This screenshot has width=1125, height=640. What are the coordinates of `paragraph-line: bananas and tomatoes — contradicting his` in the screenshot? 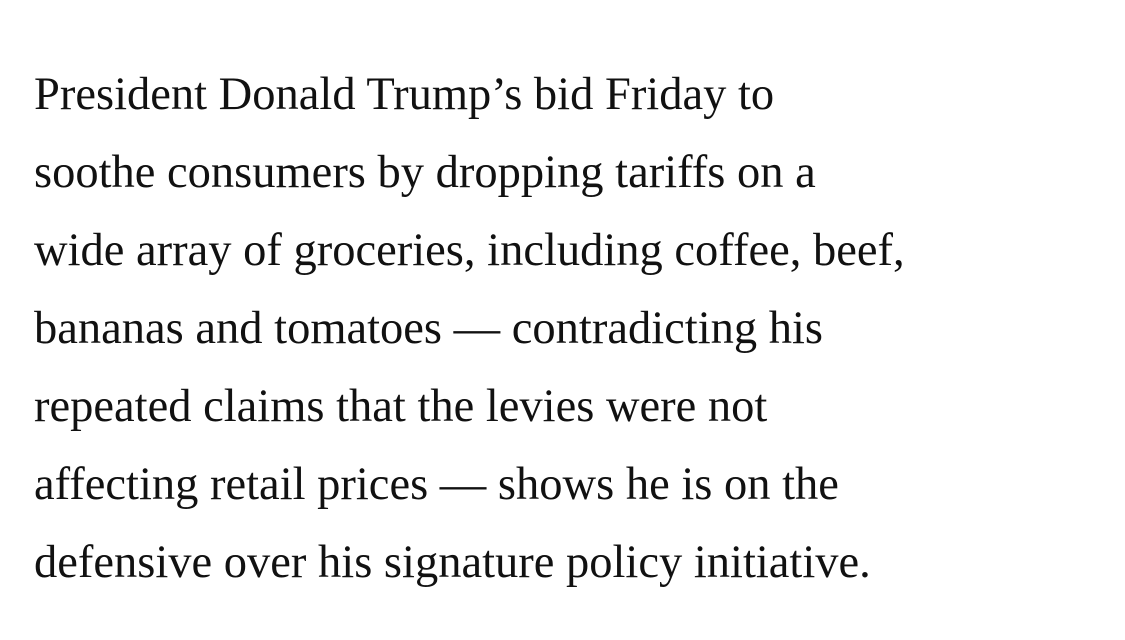 It's located at (429, 328).